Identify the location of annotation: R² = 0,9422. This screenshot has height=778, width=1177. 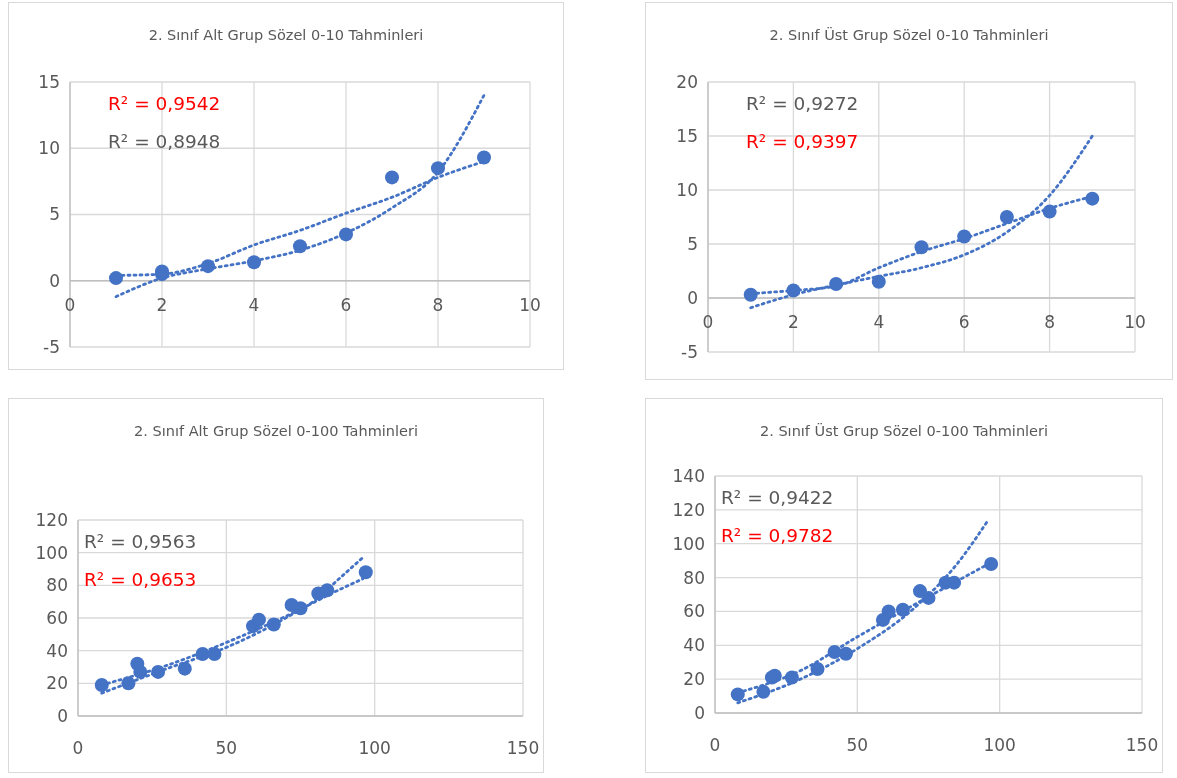
(777, 497).